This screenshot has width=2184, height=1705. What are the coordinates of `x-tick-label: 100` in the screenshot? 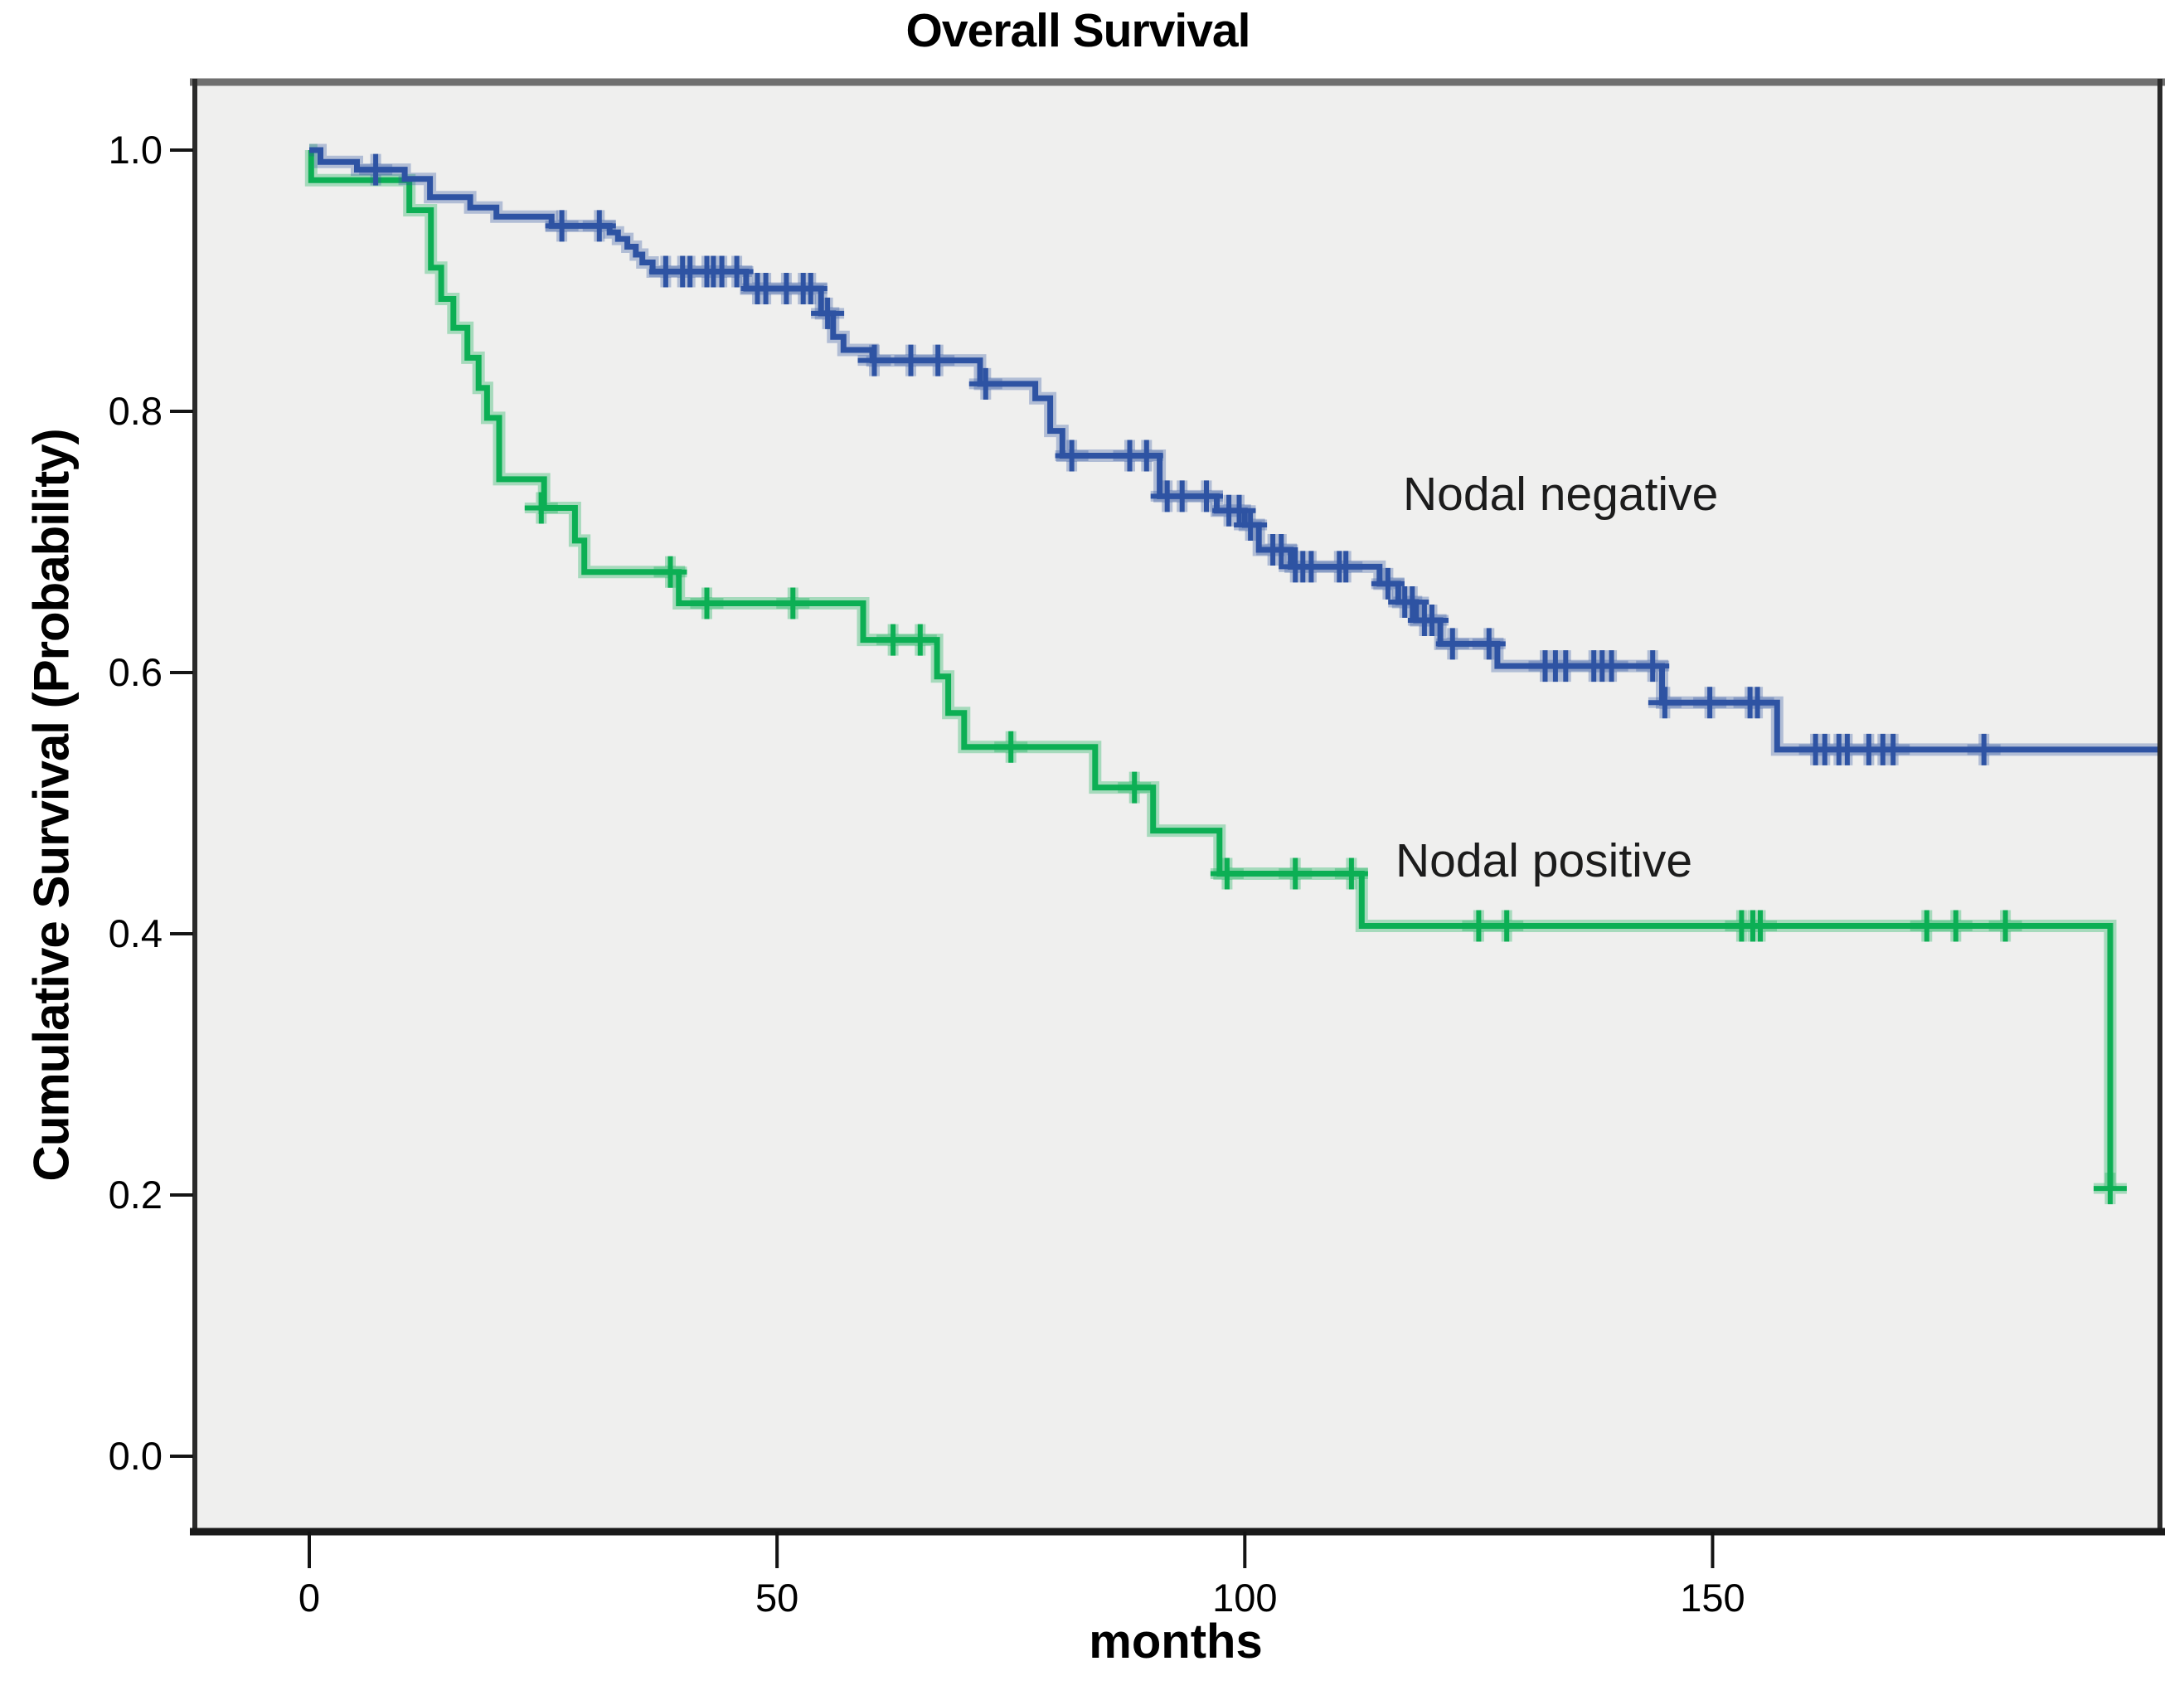 It's located at (1245, 1598).